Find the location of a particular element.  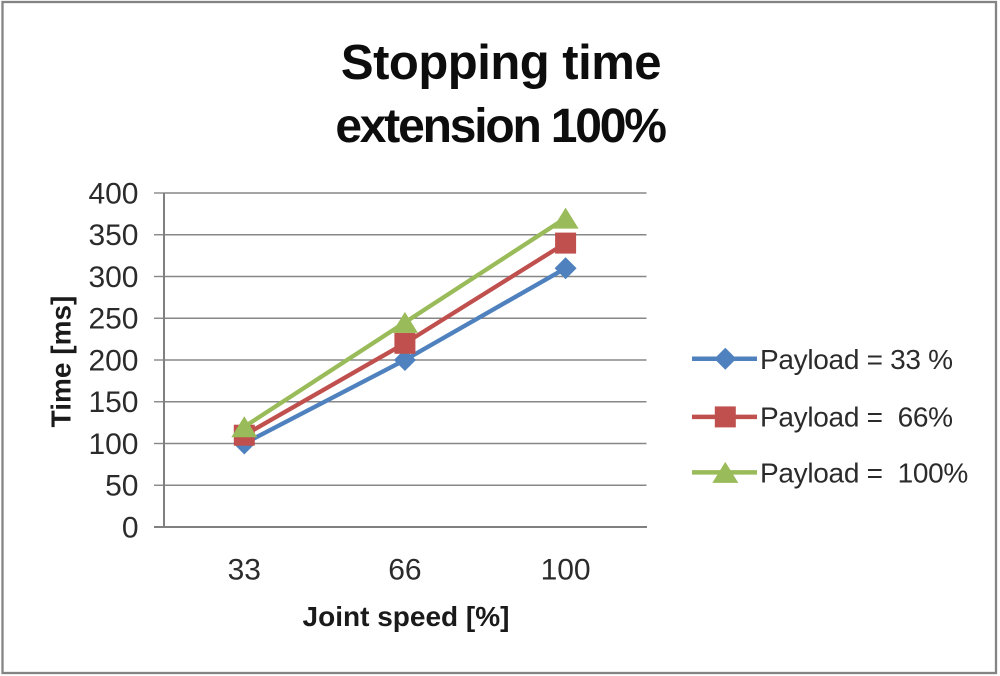

svg-text: extension 100% is located at coordinates (500, 126).